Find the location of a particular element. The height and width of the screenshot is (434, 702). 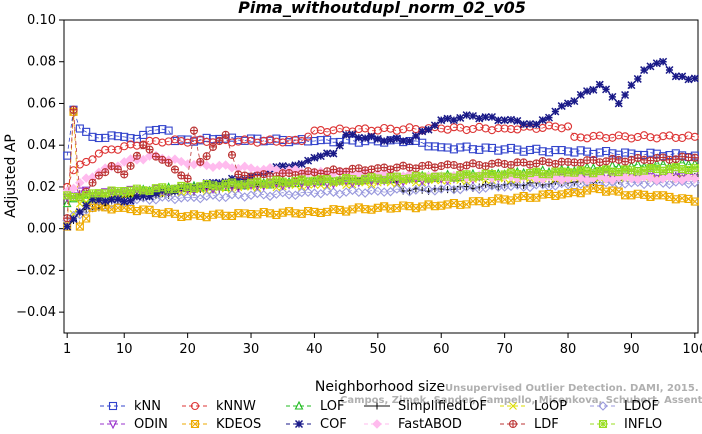

y-tick-label: 0.04 is located at coordinates (41, 145).